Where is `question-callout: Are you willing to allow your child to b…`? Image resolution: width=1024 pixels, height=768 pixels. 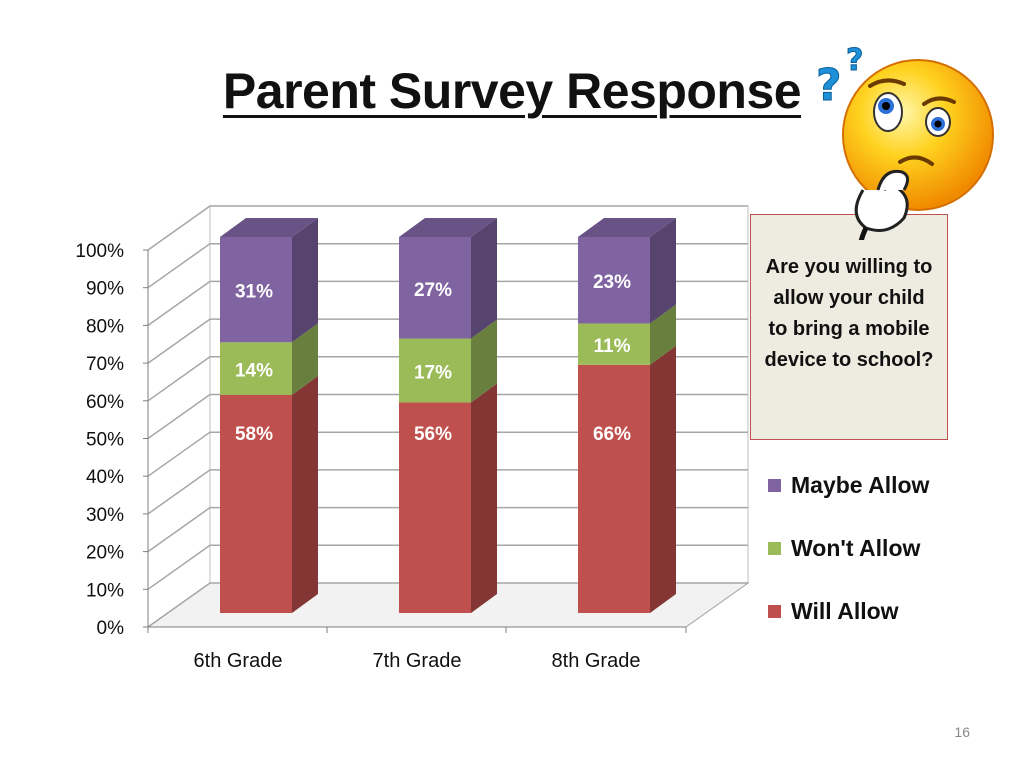 question-callout: Are you willing to allow your child to b… is located at coordinates (849, 327).